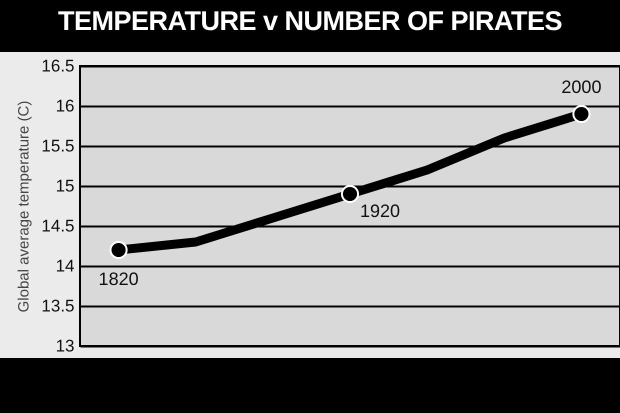 This screenshot has height=413, width=620. I want to click on y-tick-label: 13.5, so click(57, 306).